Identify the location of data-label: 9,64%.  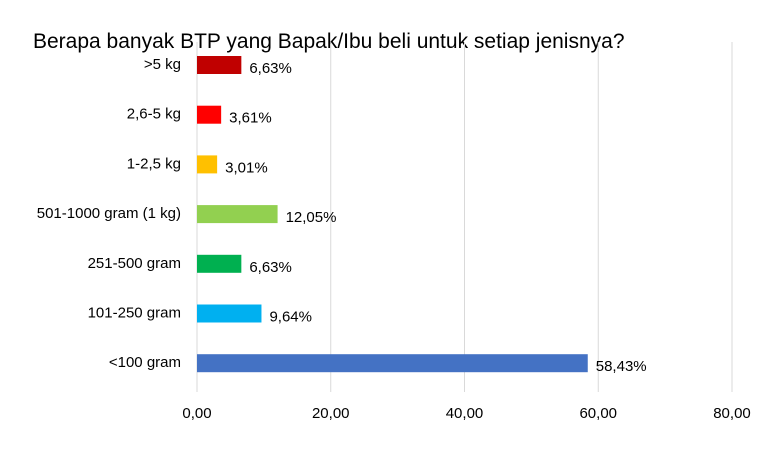
(290, 316).